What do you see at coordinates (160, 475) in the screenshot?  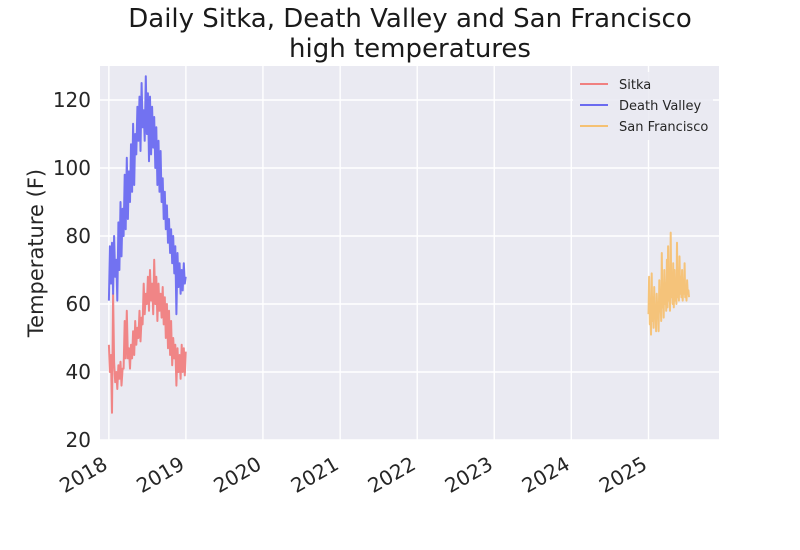 I see `x-tick-label-2019: 2019` at bounding box center [160, 475].